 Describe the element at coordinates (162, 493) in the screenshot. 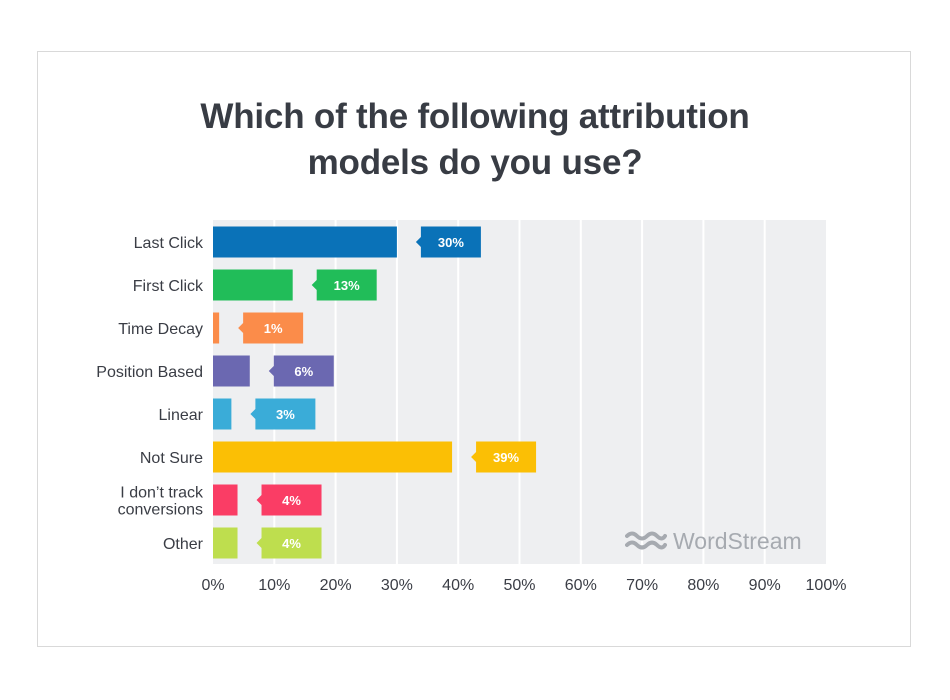

I see `y-category-label: I don’t track` at that location.